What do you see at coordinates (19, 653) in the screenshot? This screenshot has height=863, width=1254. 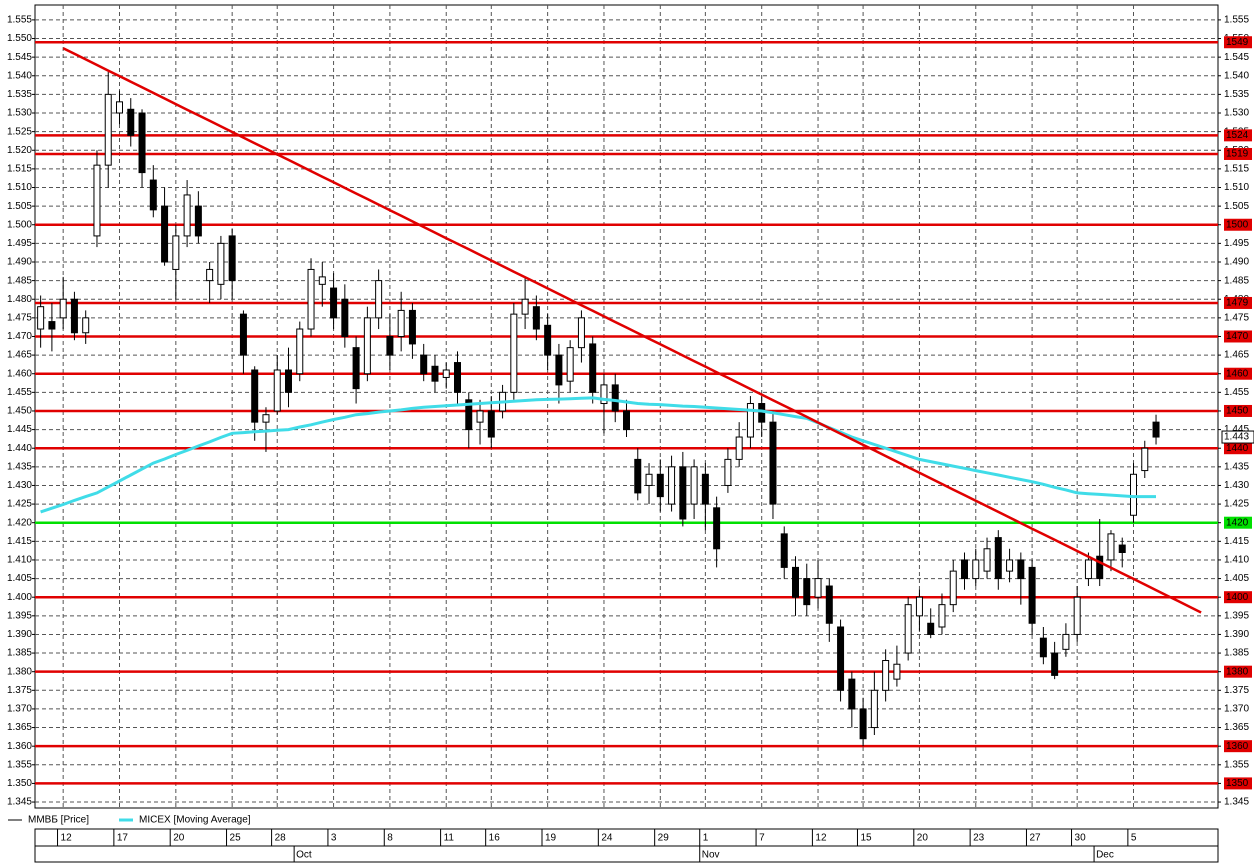 I see `y-tick-label: 1.385` at bounding box center [19, 653].